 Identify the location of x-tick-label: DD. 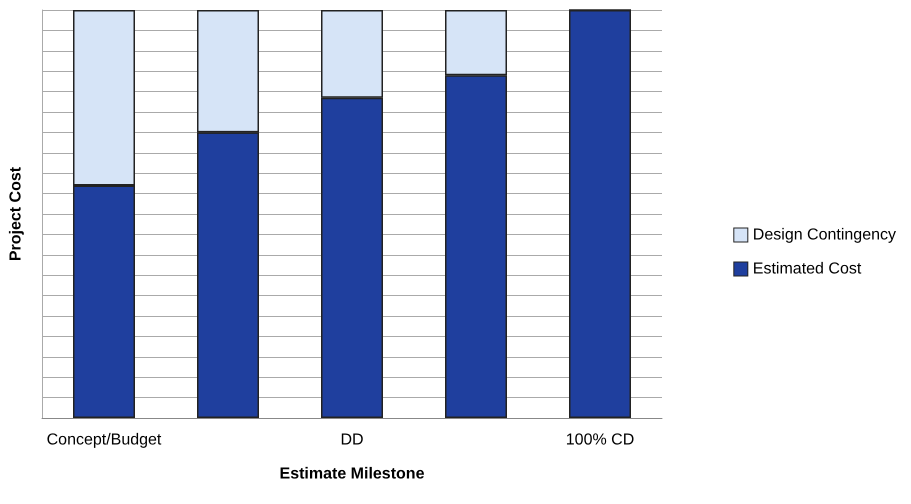
(352, 440).